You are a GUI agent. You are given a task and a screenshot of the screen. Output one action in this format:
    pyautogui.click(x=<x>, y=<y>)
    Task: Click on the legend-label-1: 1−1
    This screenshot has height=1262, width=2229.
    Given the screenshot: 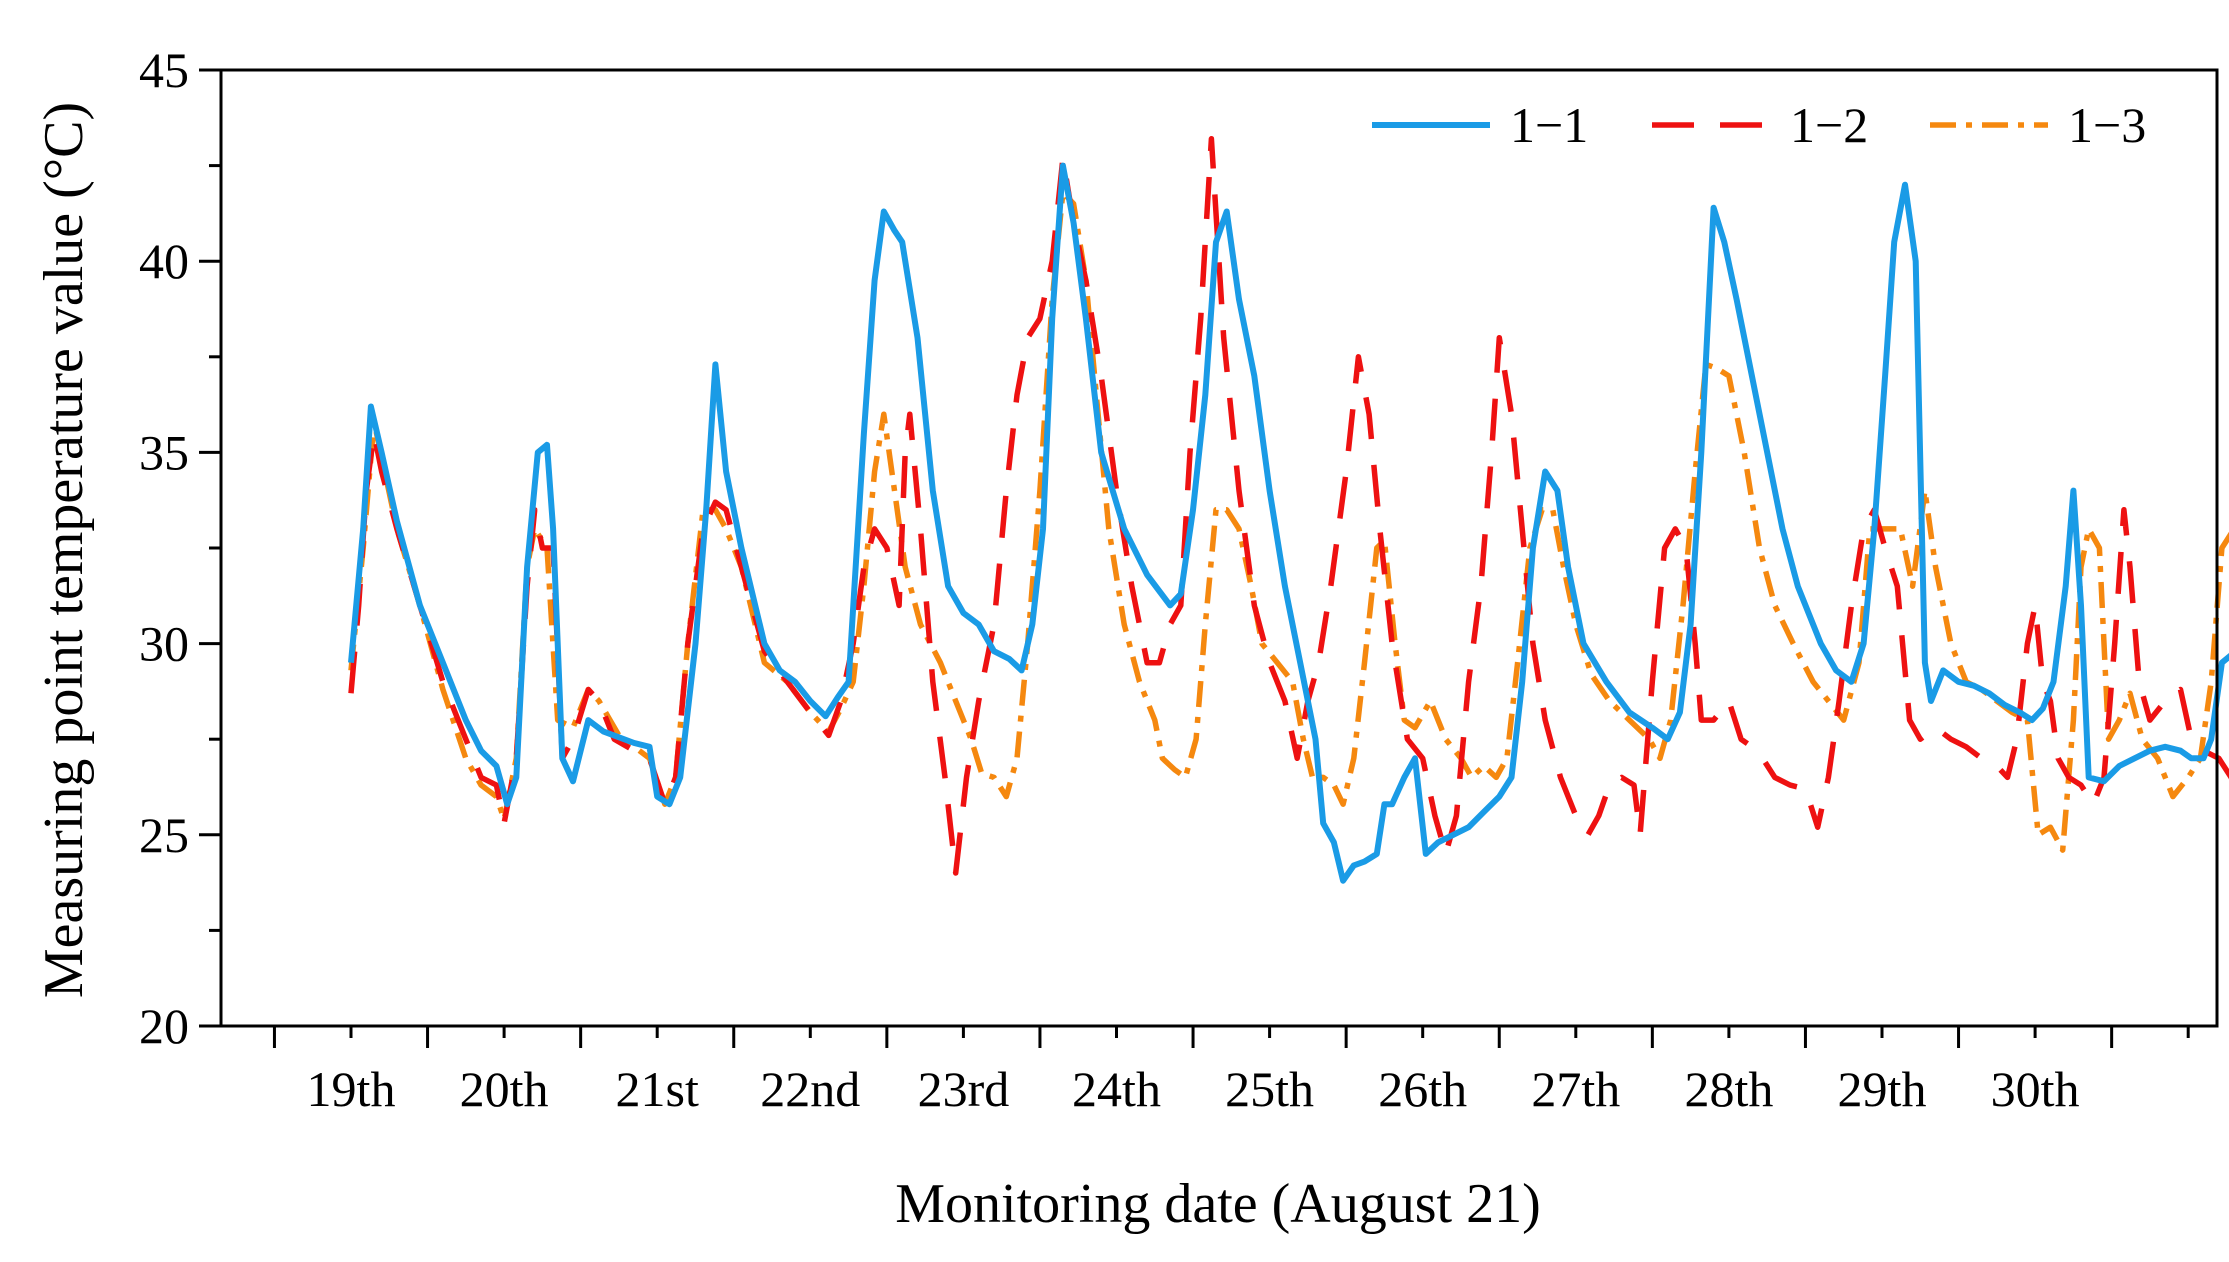 What is the action you would take?
    pyautogui.click(x=1549, y=125)
    